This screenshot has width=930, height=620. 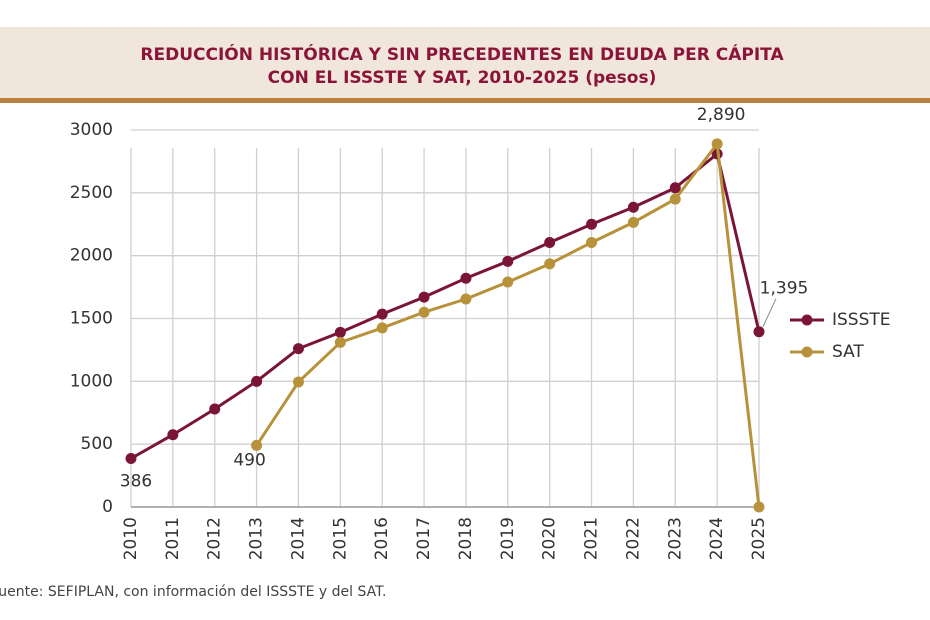 What do you see at coordinates (91, 381) in the screenshot?
I see `y-tick-label: 1000` at bounding box center [91, 381].